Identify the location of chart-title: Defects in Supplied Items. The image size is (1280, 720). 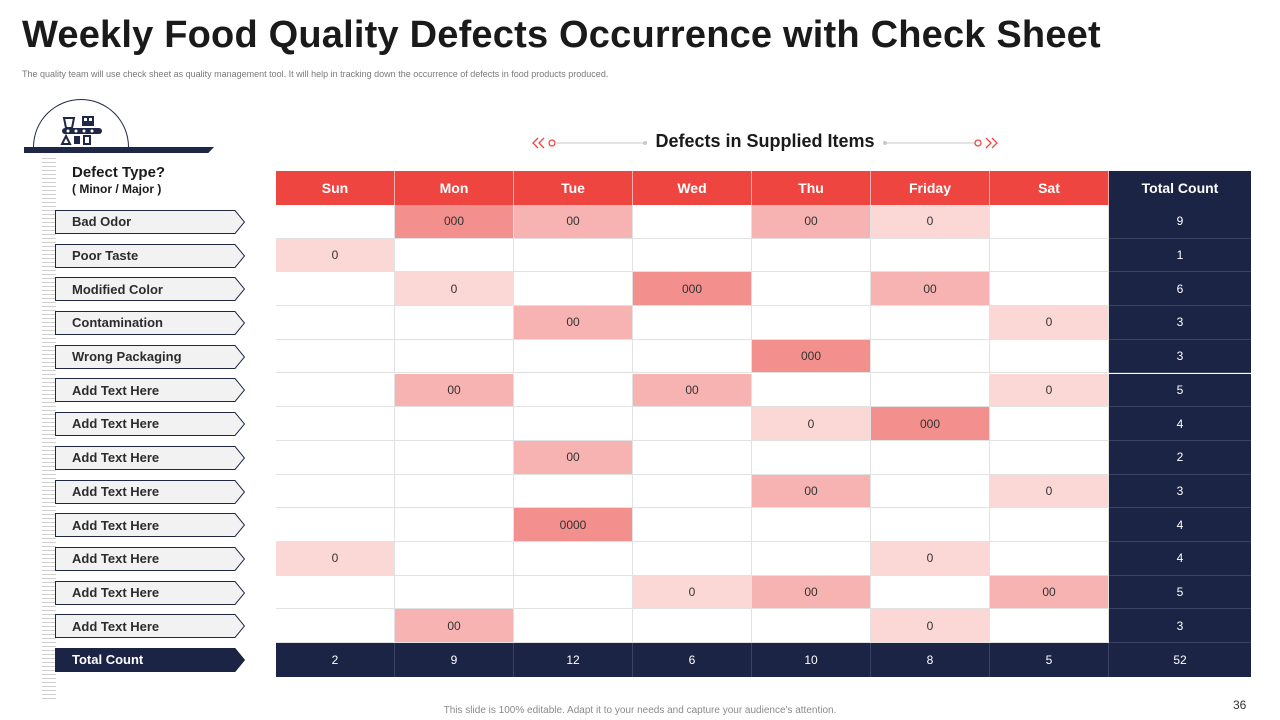
(765, 141).